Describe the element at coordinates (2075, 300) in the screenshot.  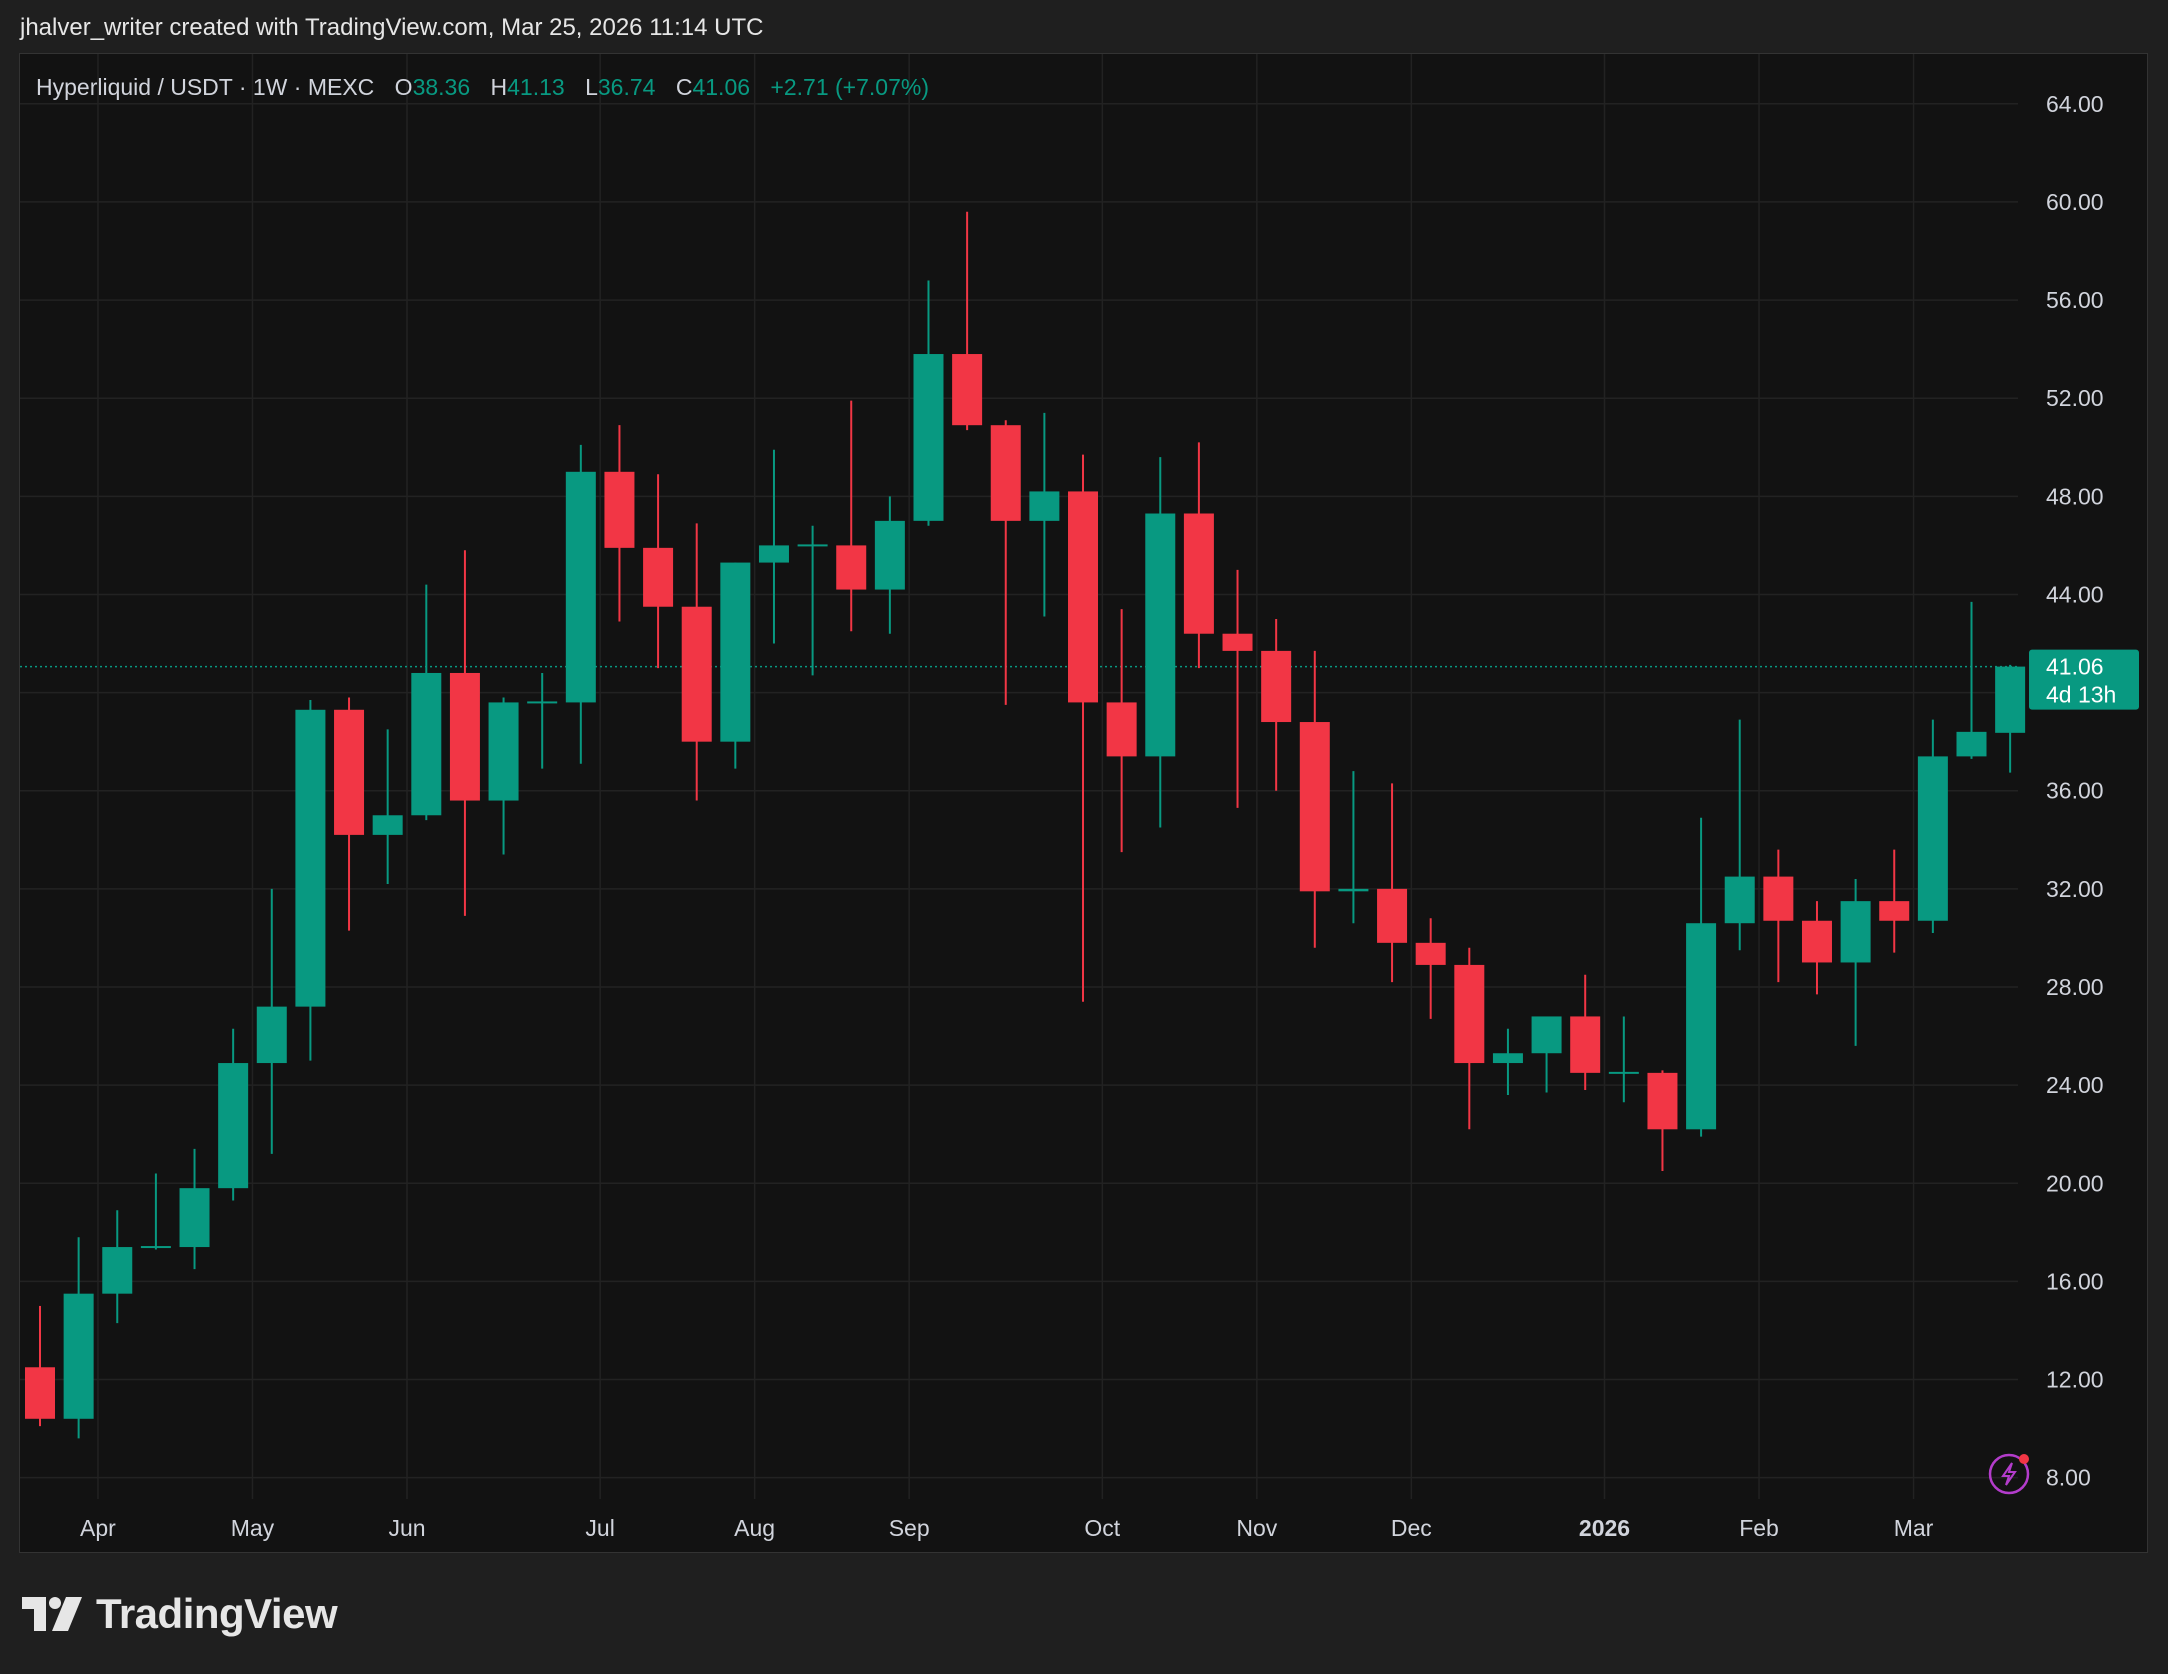
I see `y-tick-label: 56.00` at that location.